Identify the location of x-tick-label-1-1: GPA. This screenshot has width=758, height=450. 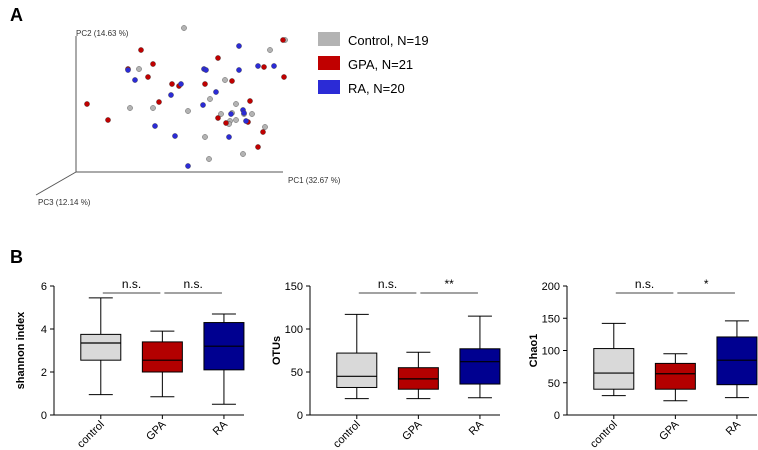
(412, 430).